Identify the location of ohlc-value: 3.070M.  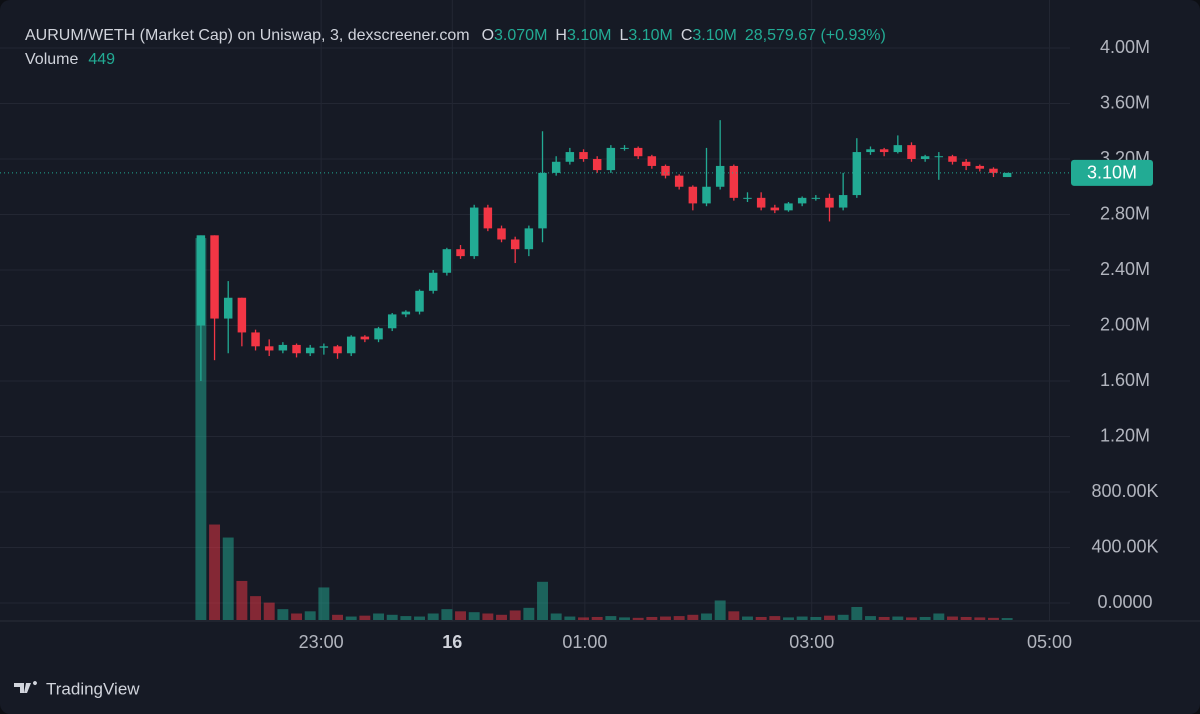
(520, 35).